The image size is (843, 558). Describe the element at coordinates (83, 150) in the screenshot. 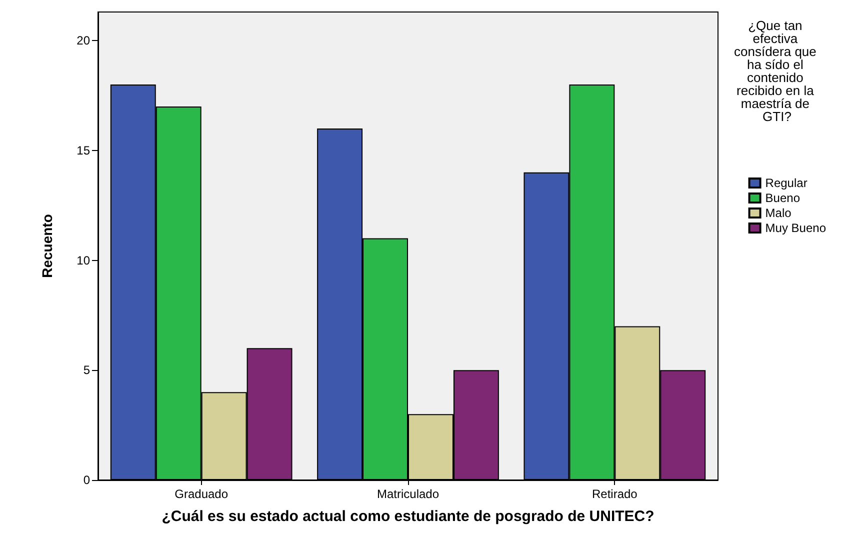

I see `y-tick-label: 15` at that location.